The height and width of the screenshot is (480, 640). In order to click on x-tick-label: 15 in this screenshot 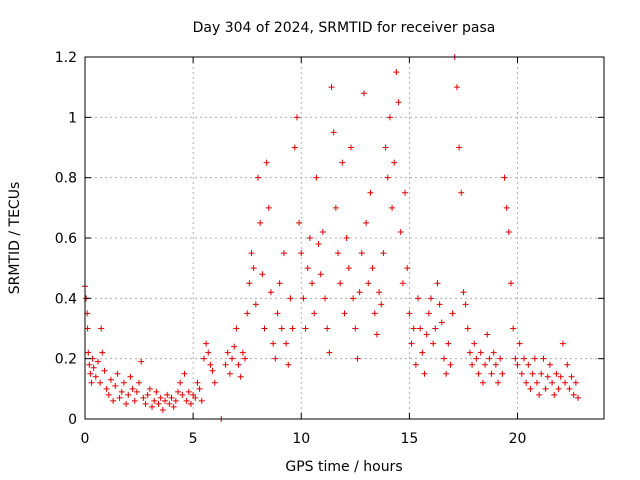, I will do `click(409, 439)`.